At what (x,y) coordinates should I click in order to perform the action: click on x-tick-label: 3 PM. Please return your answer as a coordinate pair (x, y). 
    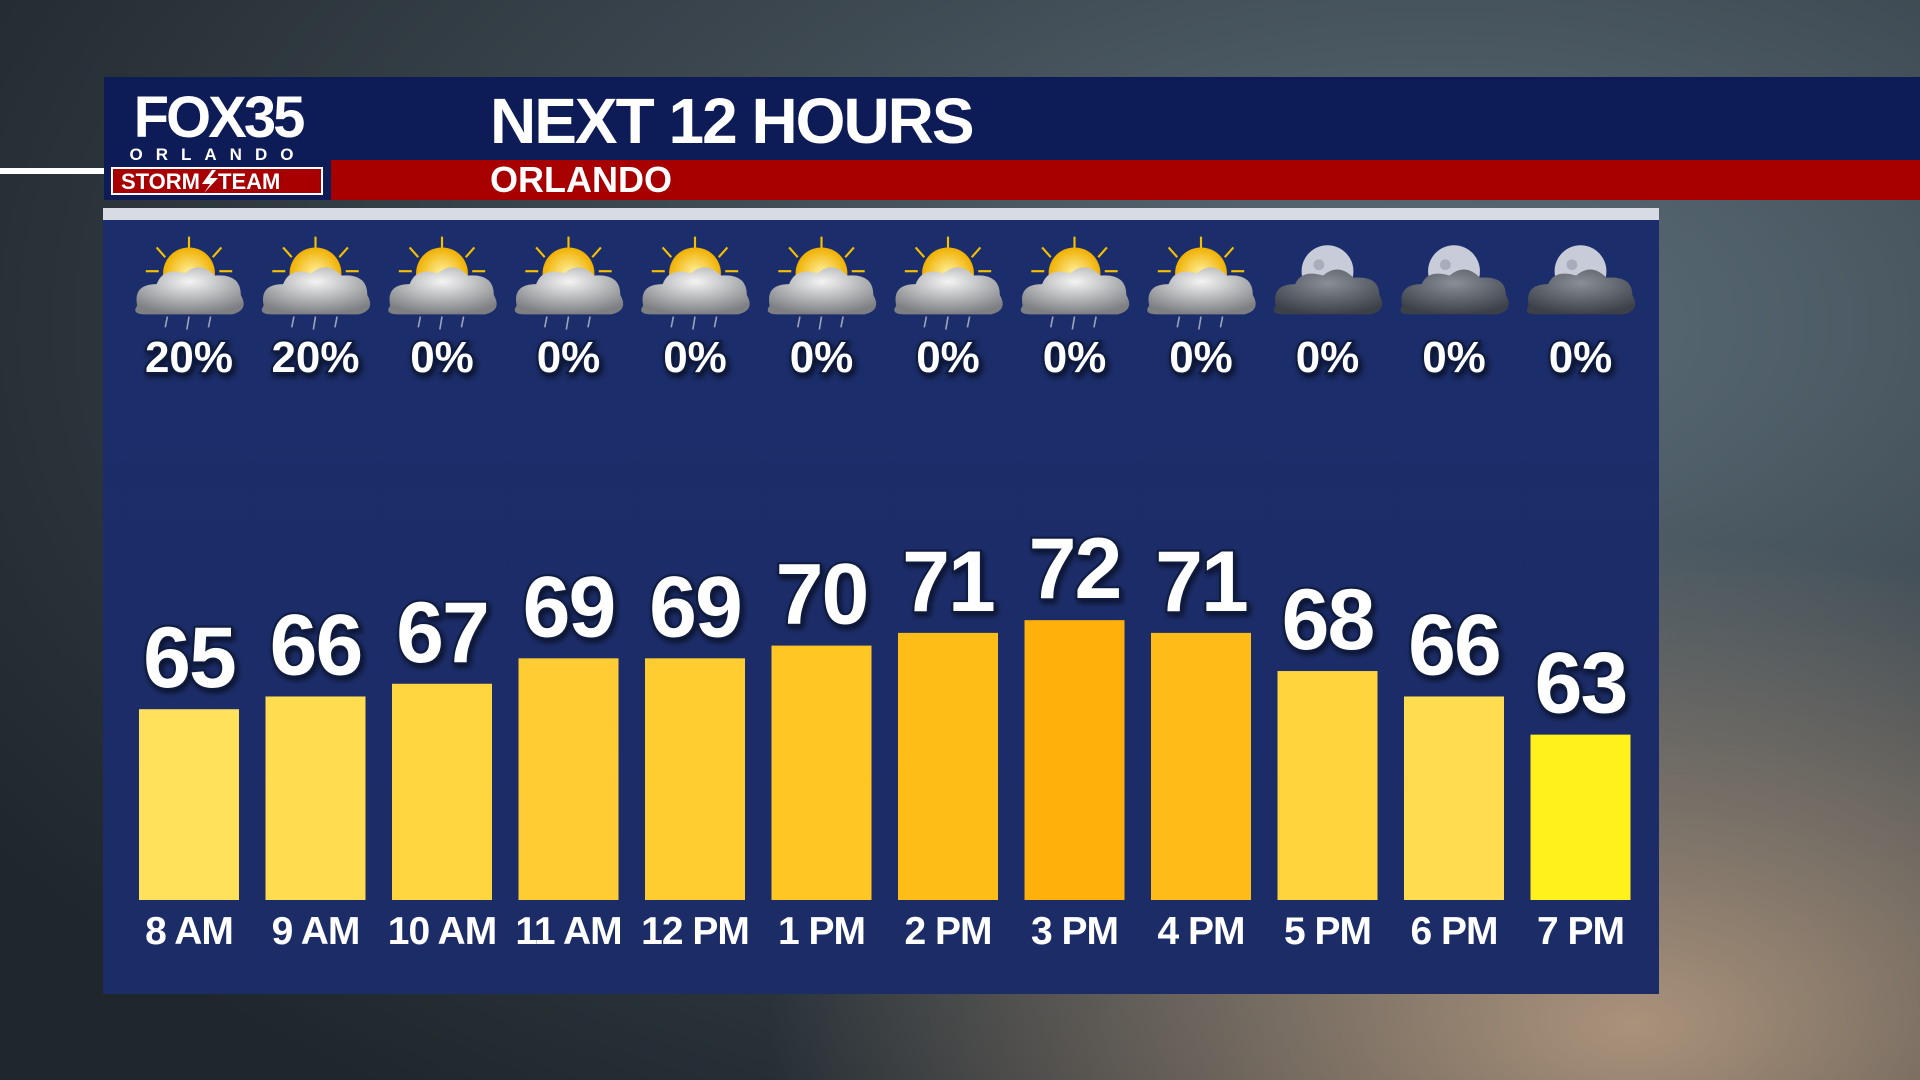
    Looking at the image, I should click on (1074, 931).